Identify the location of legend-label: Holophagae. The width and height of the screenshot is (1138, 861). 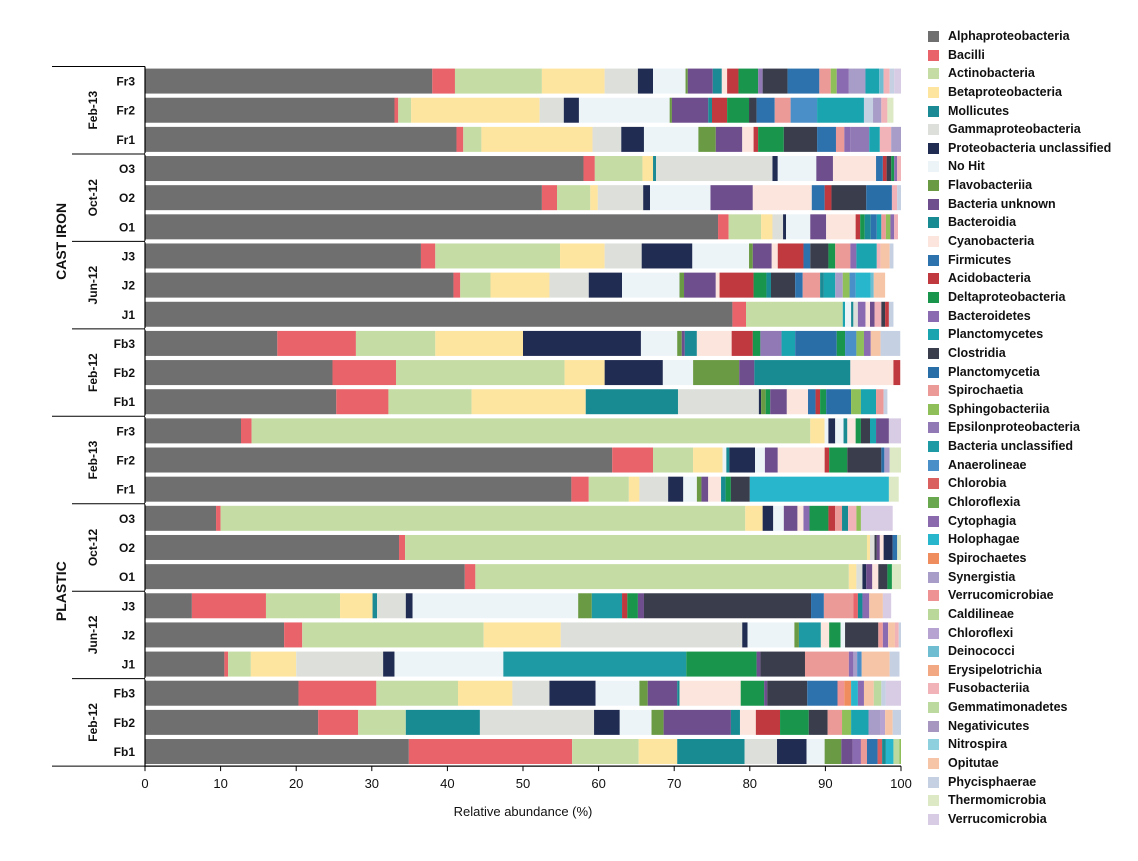
(984, 539).